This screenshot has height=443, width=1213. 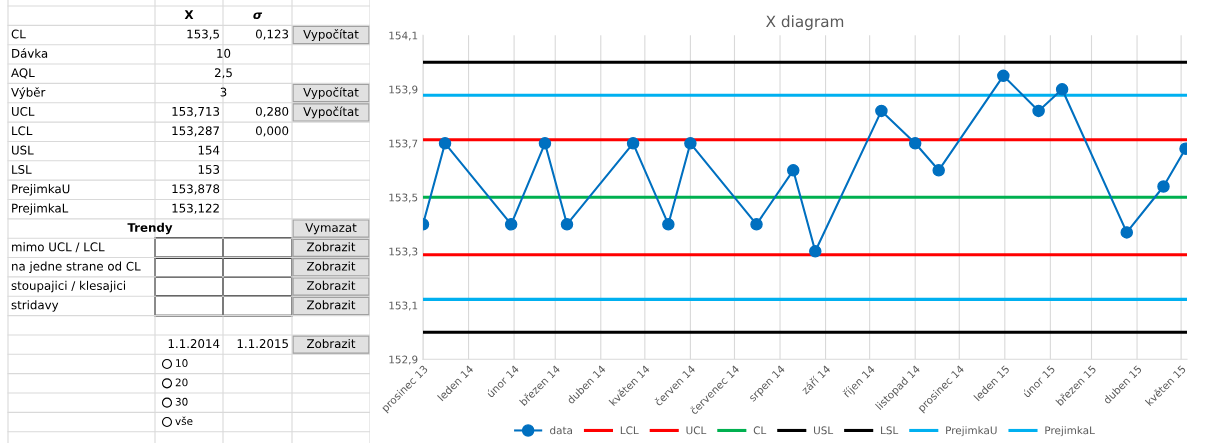 I want to click on text: σ, so click(x=258, y=16).